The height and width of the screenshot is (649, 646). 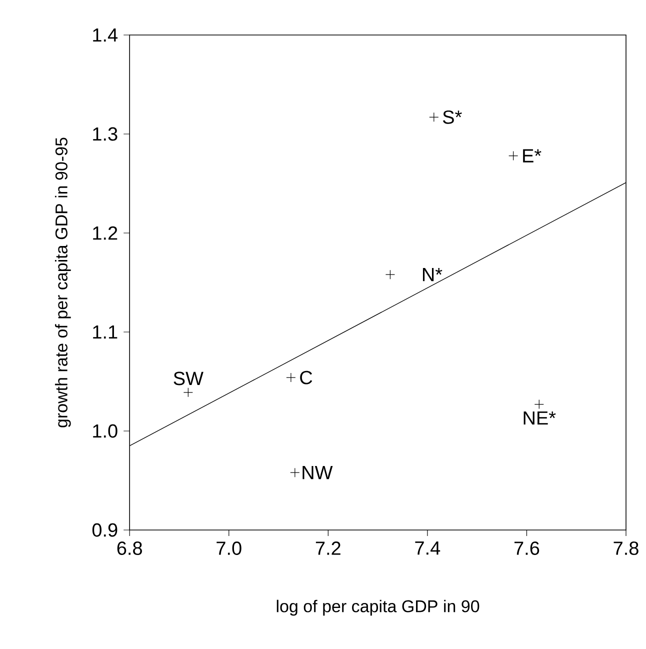 What do you see at coordinates (129, 548) in the screenshot?
I see `x-tick-label: 6.8` at bounding box center [129, 548].